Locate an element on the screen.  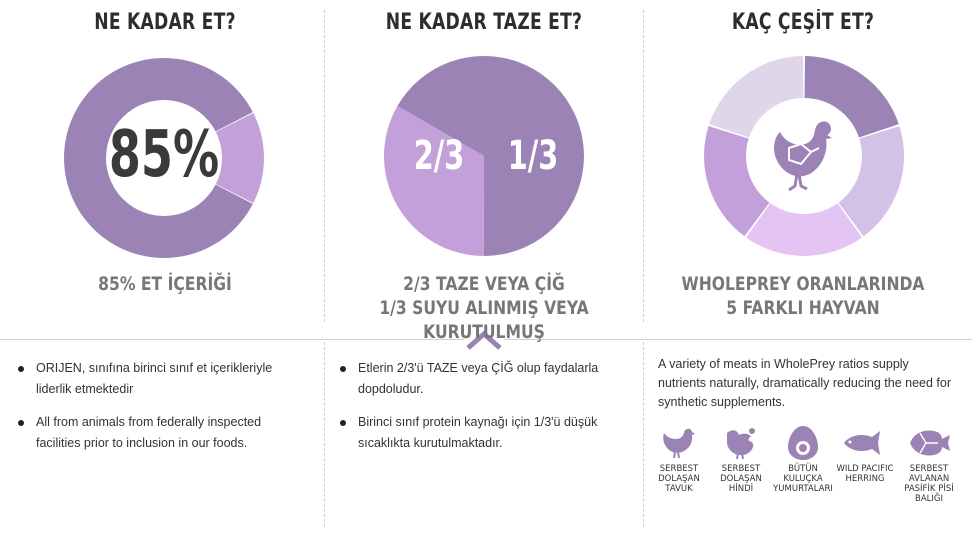
pie-slice-fresh is located at coordinates (490, 155).